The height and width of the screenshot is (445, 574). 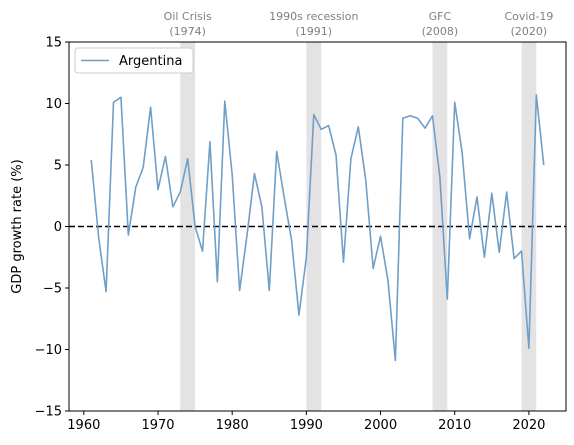 I want to click on legend-box, so click(x=134, y=60).